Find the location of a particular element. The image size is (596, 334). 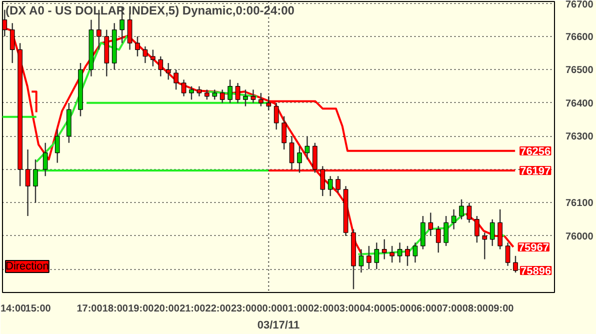

x-tick-label: 17:00 is located at coordinates (89, 309).